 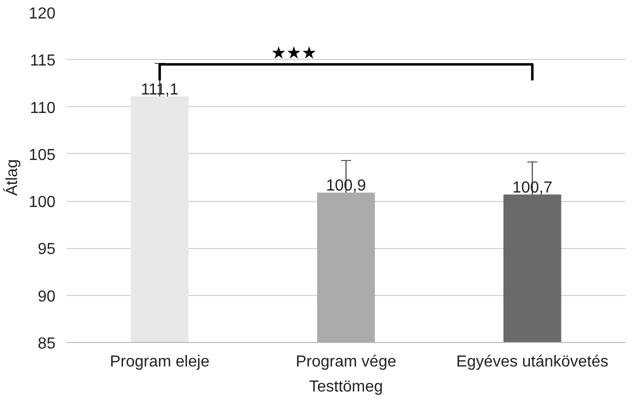 What do you see at coordinates (11, 177) in the screenshot?
I see `y-axis-title: Átlag` at bounding box center [11, 177].